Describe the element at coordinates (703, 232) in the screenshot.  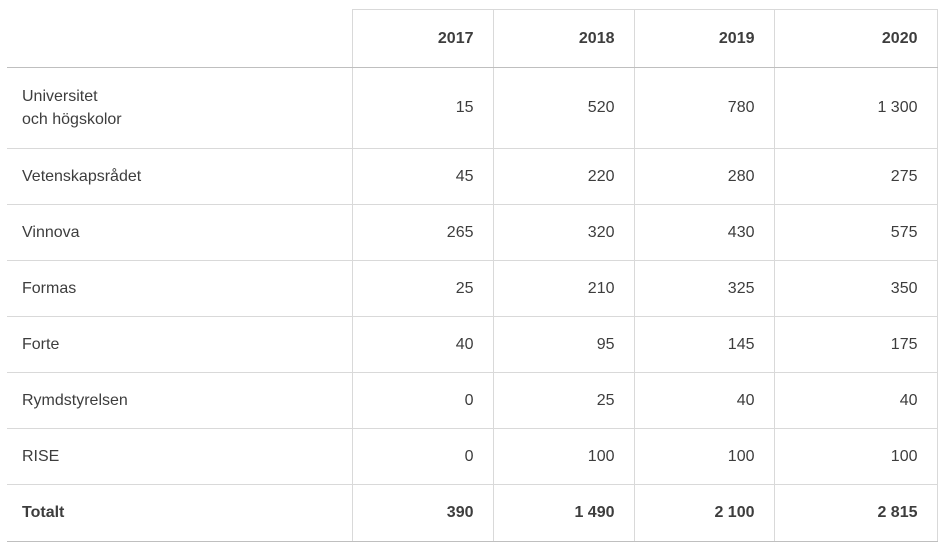
I see `value-cell: 430` at that location.